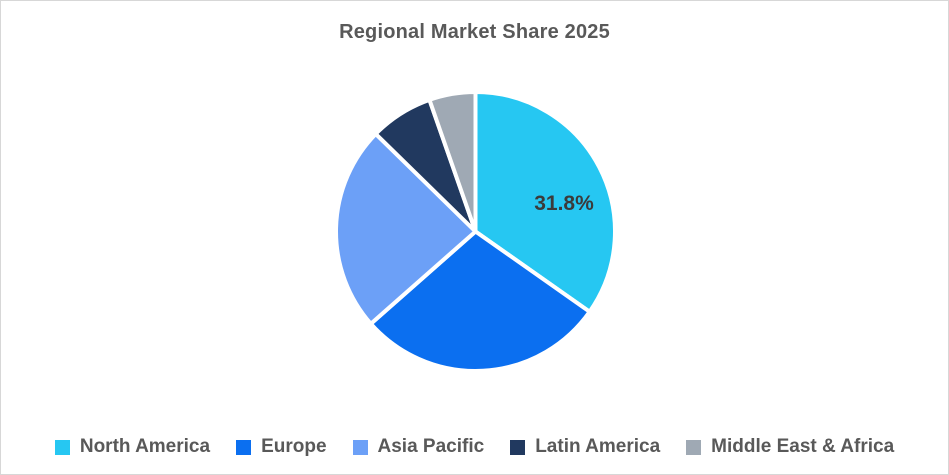  I want to click on legend-item-latin-america: Latin America, so click(585, 447).